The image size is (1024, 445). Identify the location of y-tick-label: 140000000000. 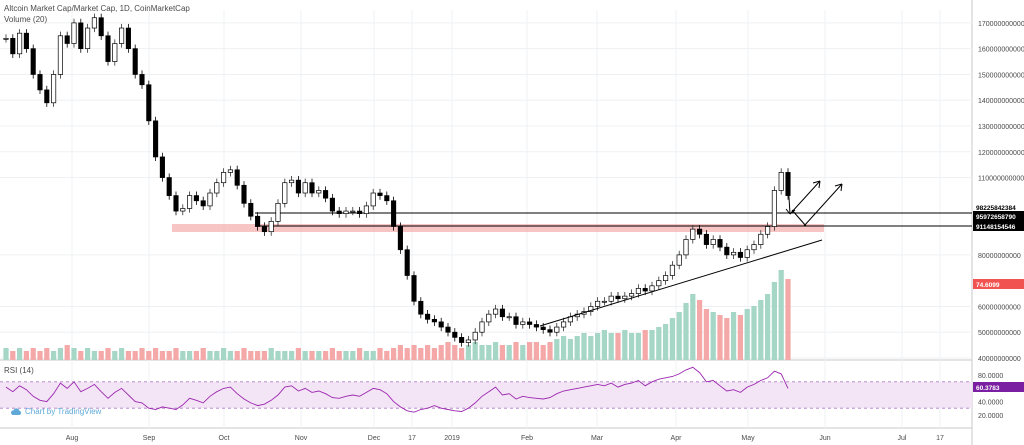
(1001, 101).